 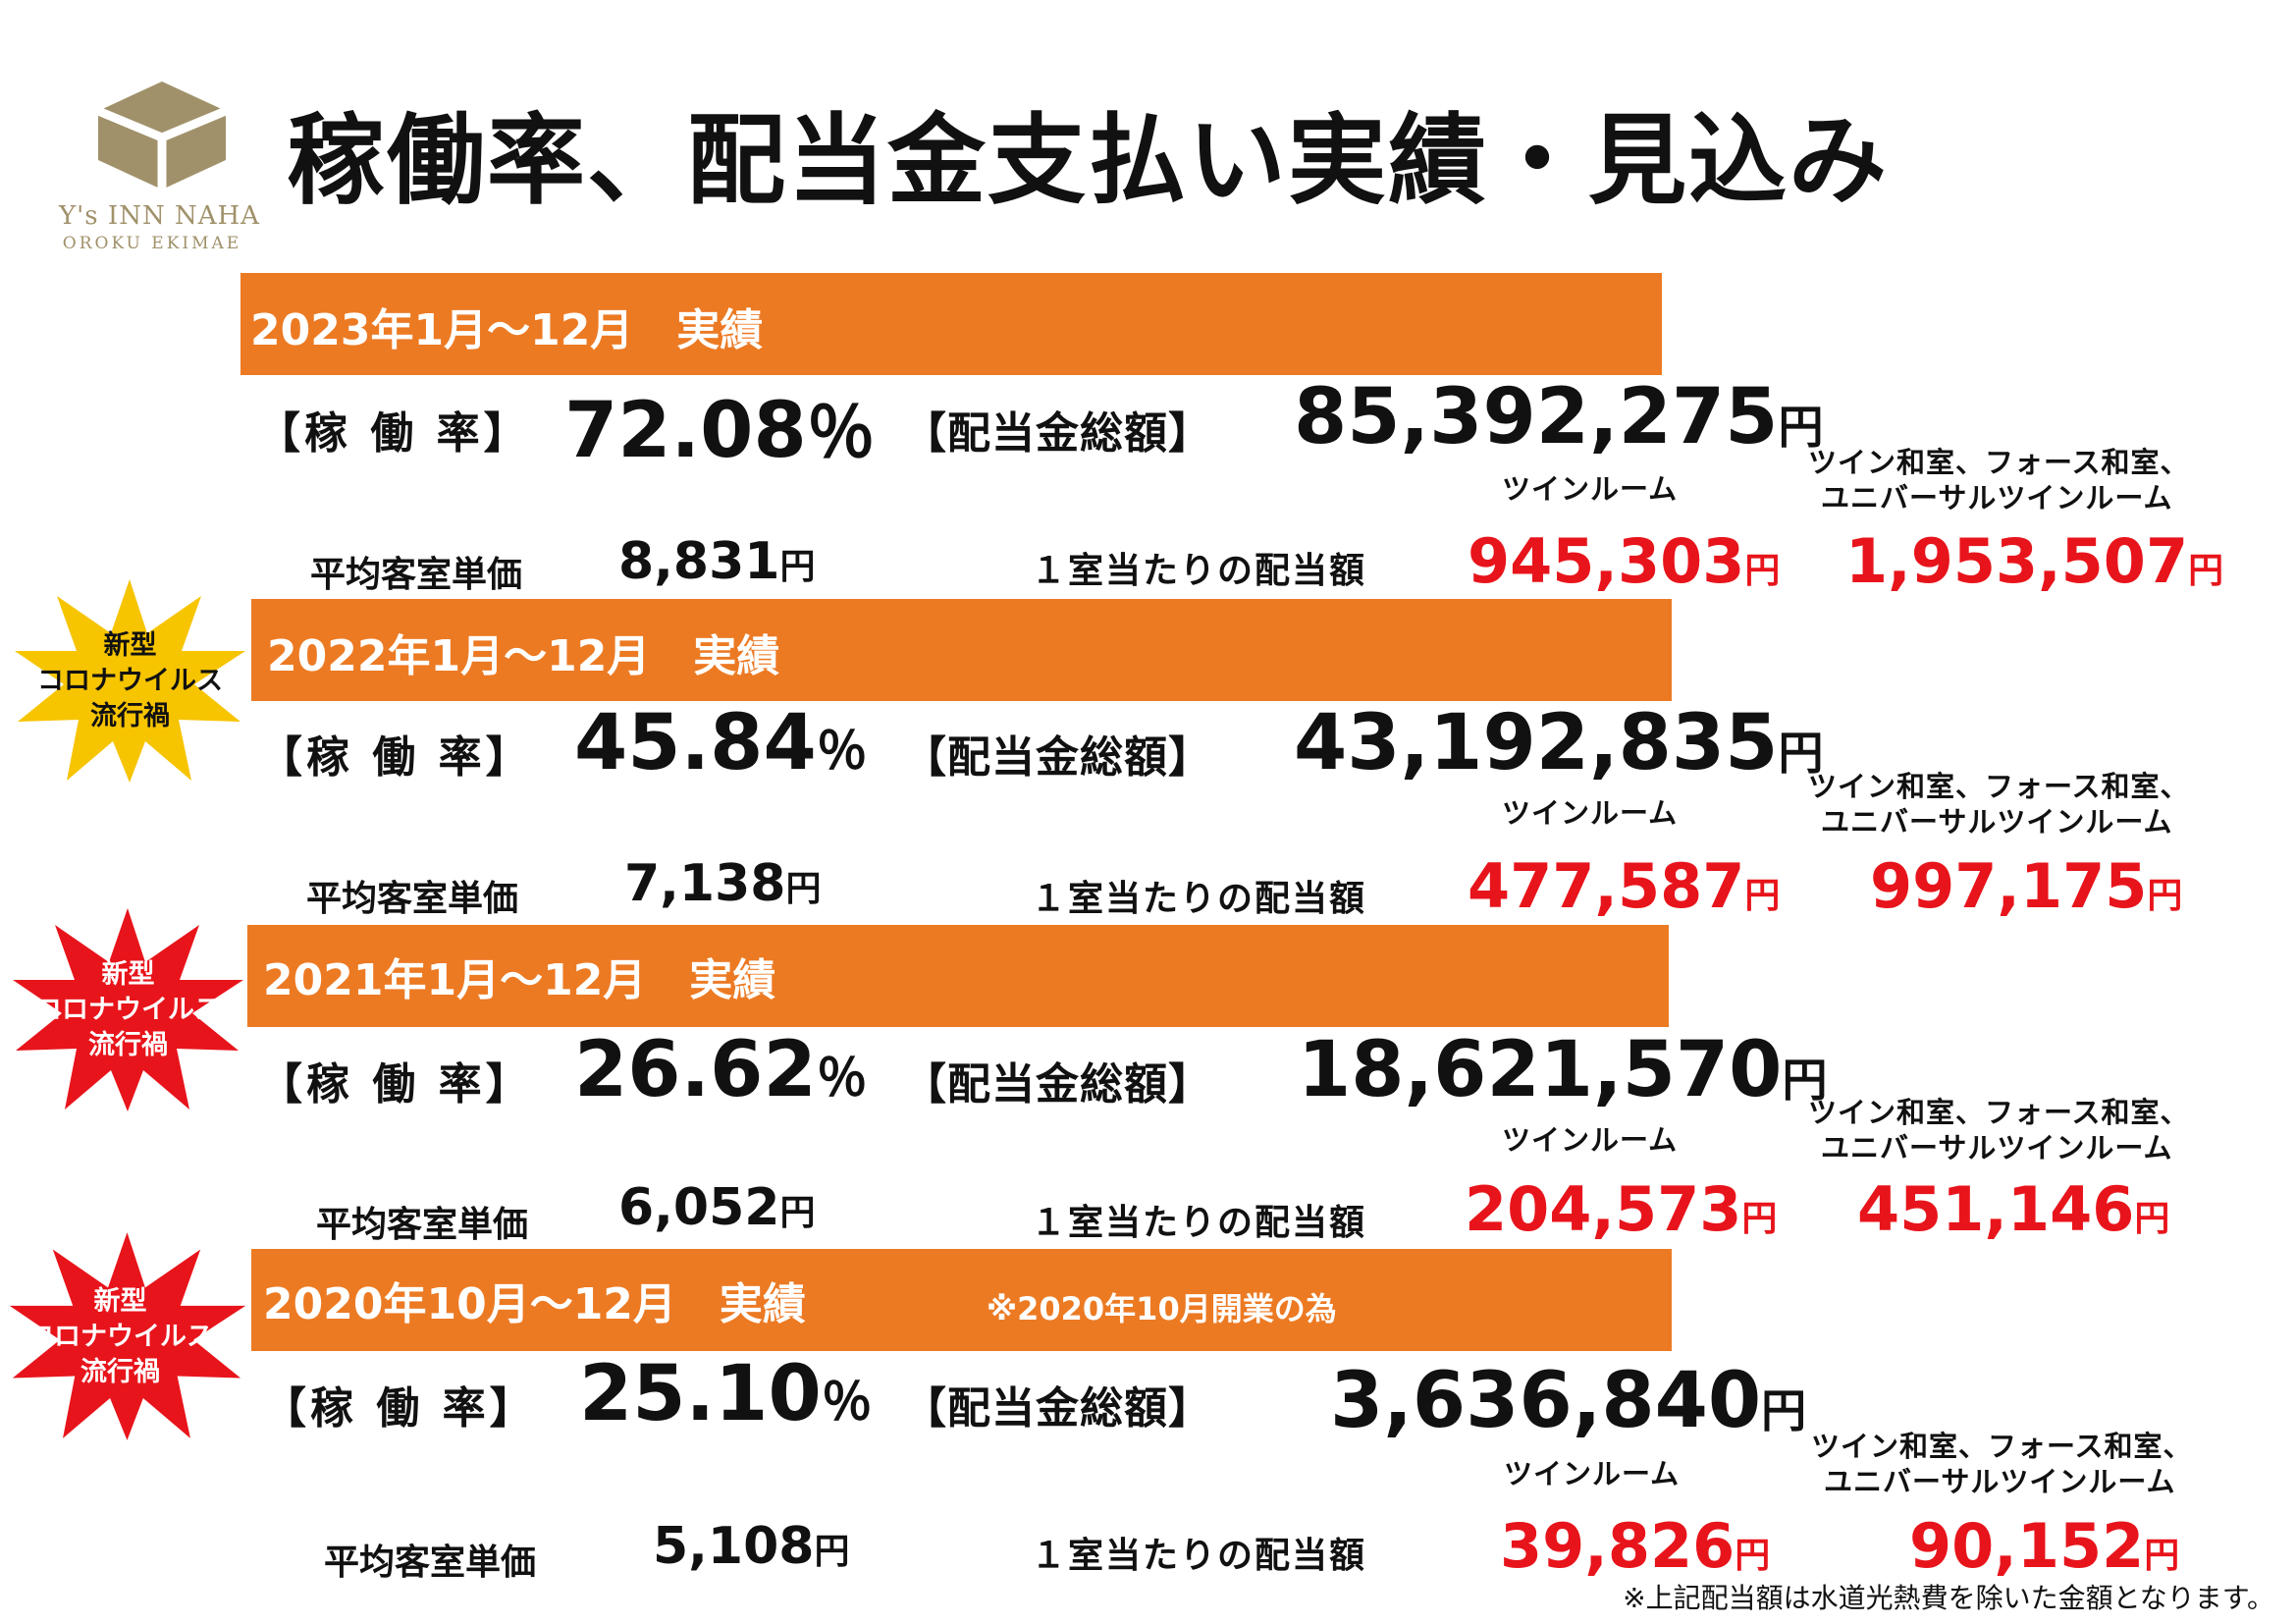 I want to click on twin-per-room: 39,826円, so click(x=1635, y=1546).